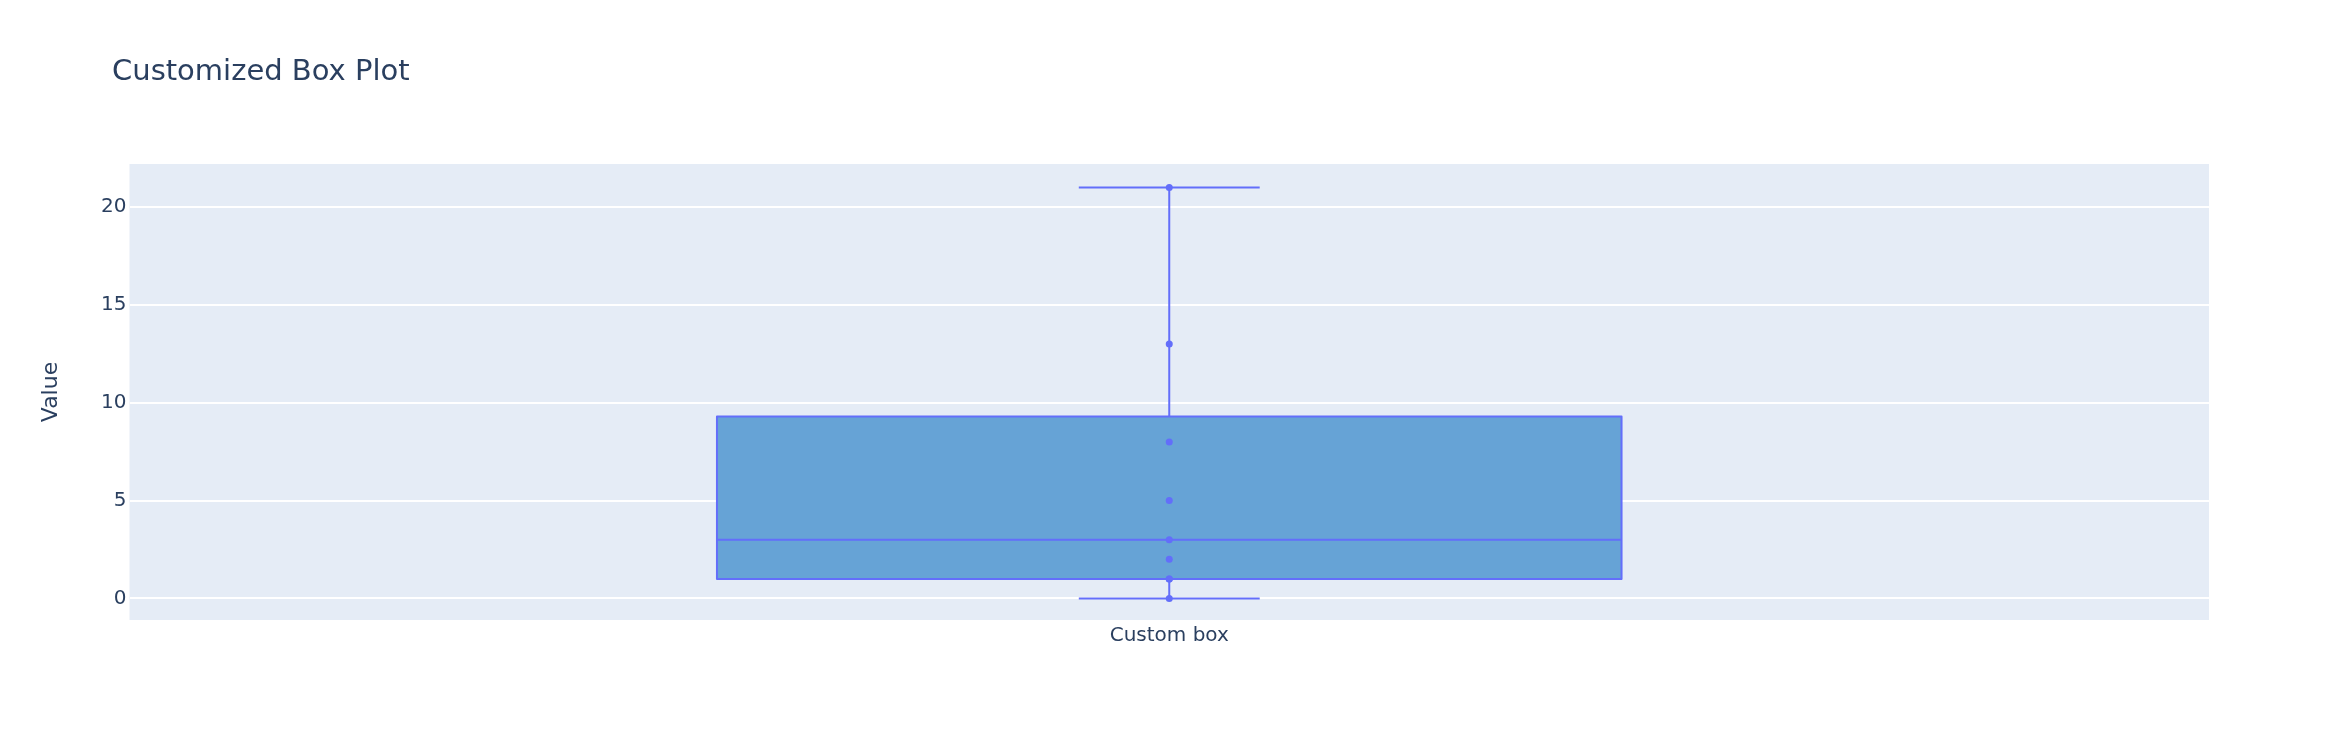 The height and width of the screenshot is (754, 2340). I want to click on y-tick-label: 15, so click(114, 303).